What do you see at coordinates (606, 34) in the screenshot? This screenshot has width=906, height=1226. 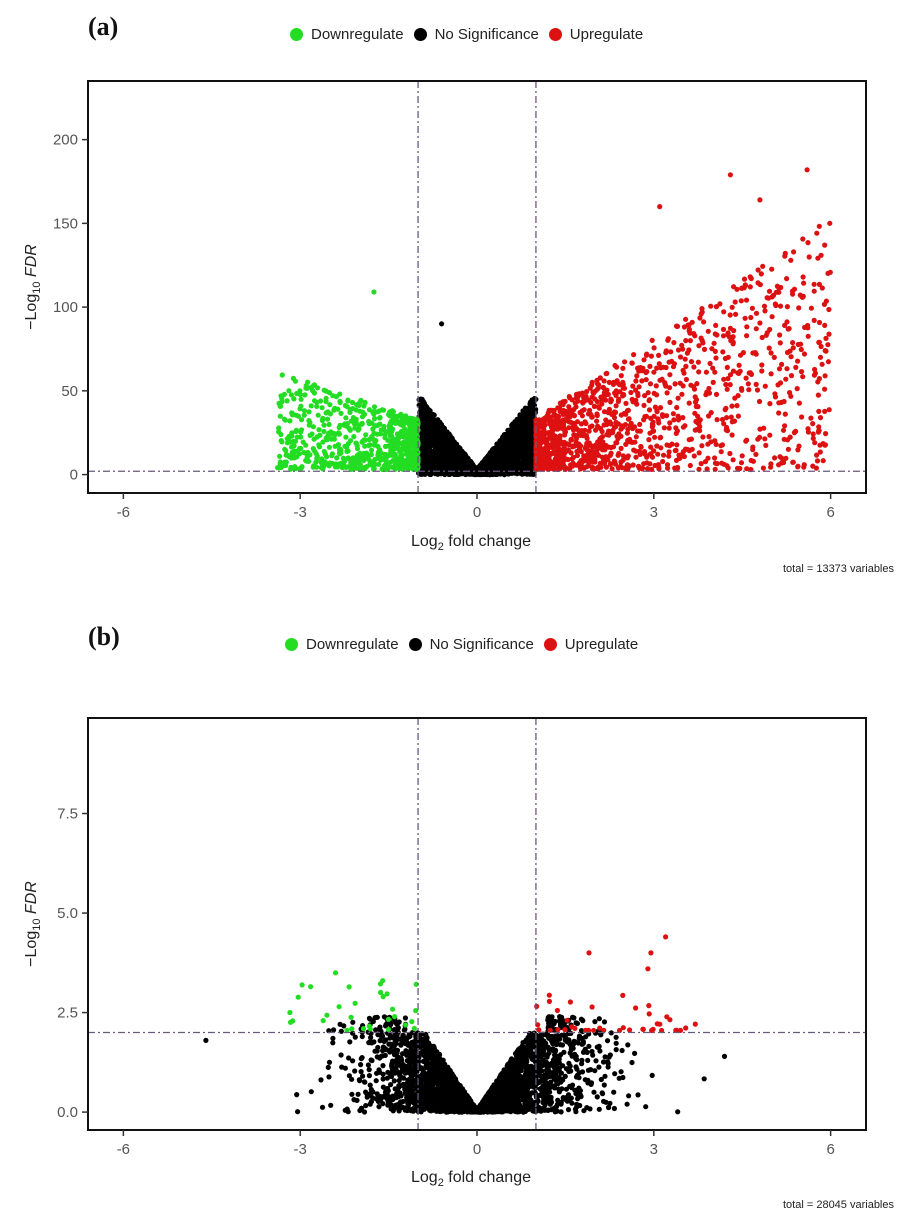 I see `legend-label: Upregulate` at bounding box center [606, 34].